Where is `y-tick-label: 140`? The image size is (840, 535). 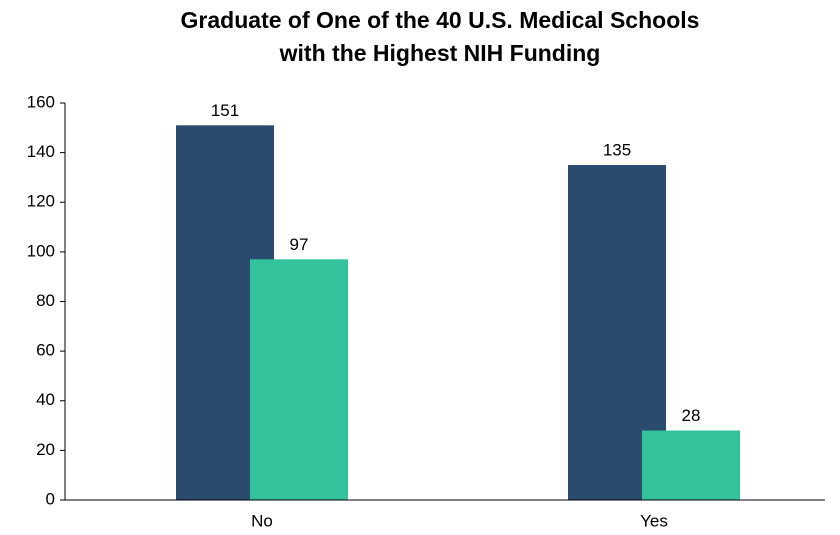 y-tick-label: 140 is located at coordinates (41, 151).